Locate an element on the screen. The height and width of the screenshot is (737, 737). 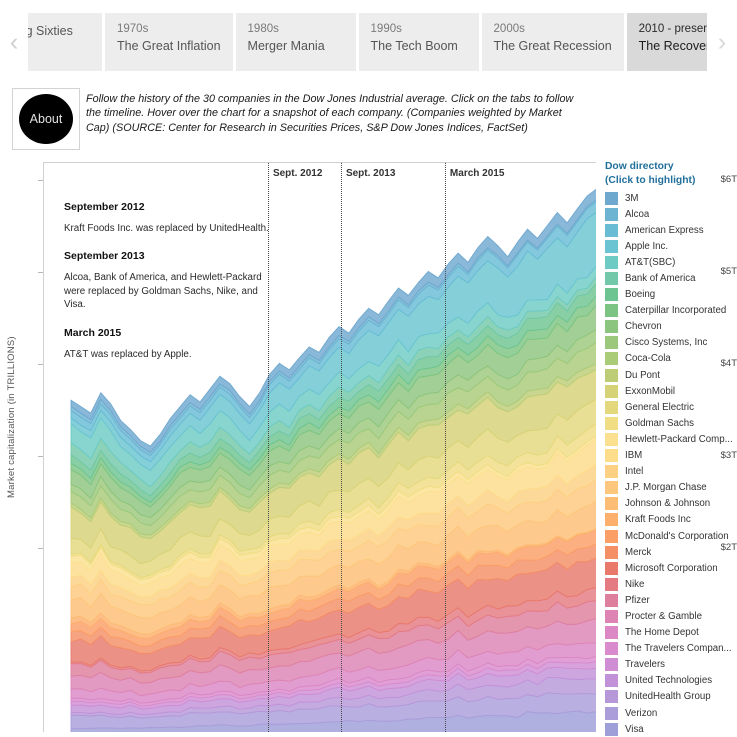
legend-item-23: Microsoft Corporation is located at coordinates (671, 568).